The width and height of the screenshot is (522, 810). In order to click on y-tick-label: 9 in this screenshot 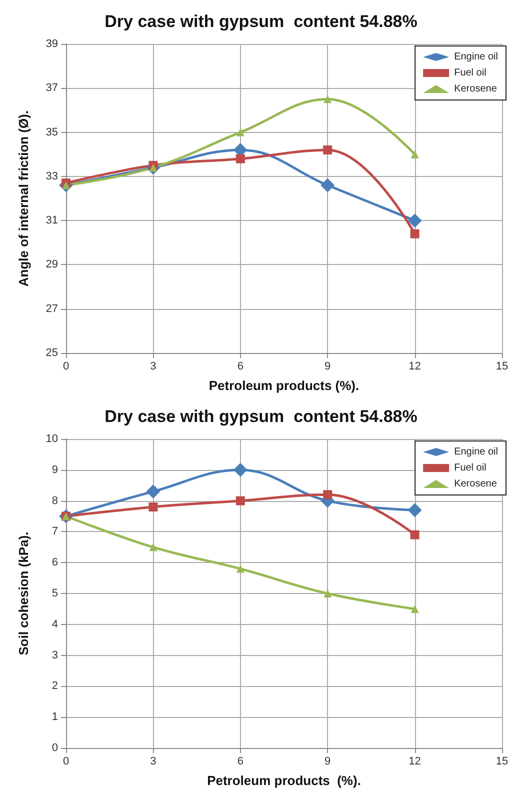, I will do `click(55, 470)`.